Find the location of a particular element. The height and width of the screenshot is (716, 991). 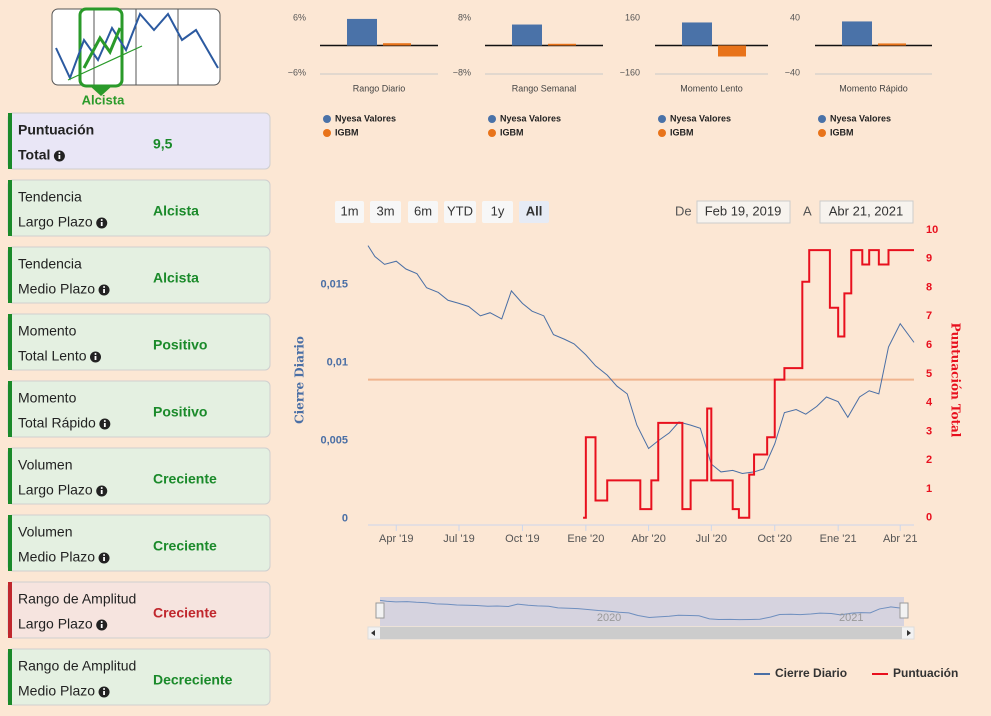

y-tick-label: 0,01 is located at coordinates (337, 363).